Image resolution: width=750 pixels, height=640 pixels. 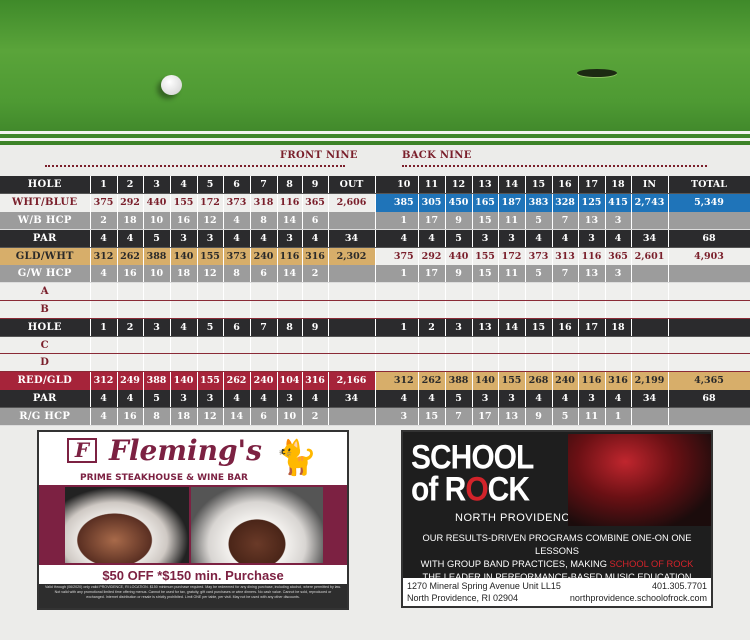 I want to click on phone: 401.305.7701, so click(x=679, y=586).